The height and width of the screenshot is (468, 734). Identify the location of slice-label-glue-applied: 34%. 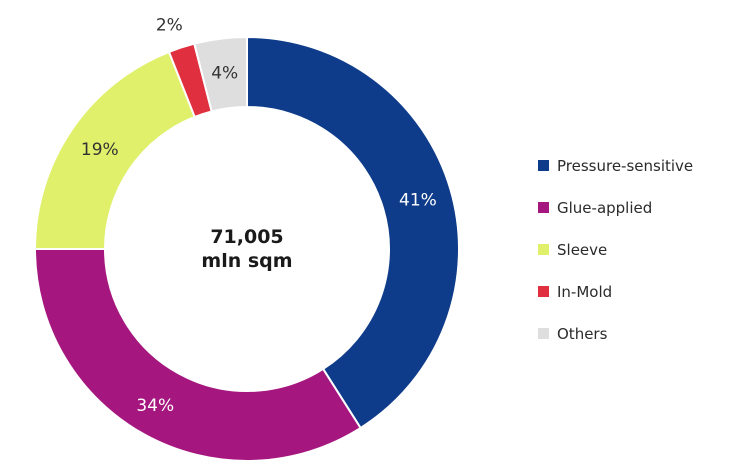
(155, 406).